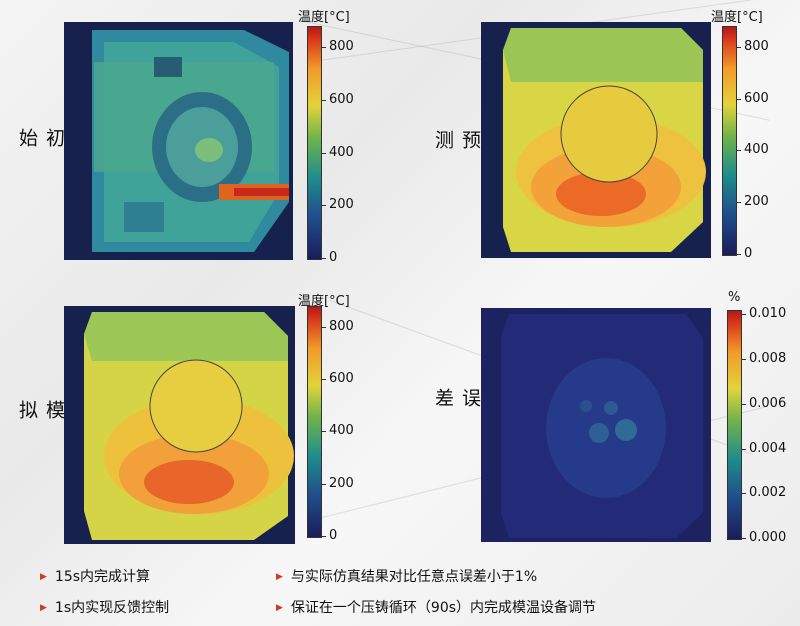 The height and width of the screenshot is (626, 800). I want to click on colorbar-tick-label: 0.008, so click(768, 359).